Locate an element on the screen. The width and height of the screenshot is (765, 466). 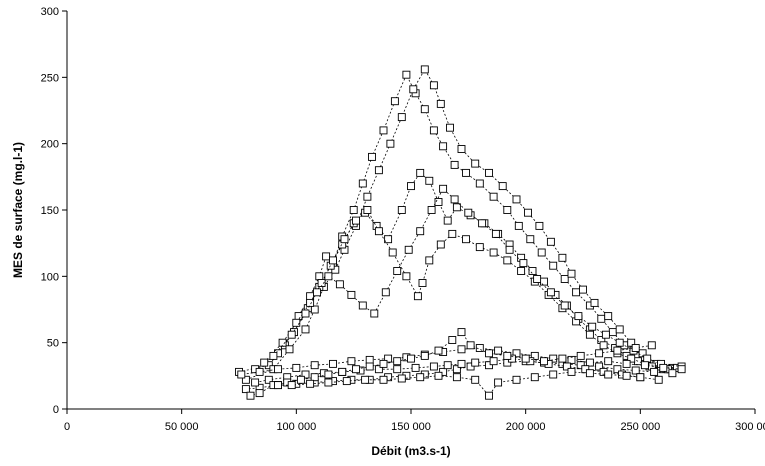
y-tick-label: 150 is located at coordinates (50, 211).